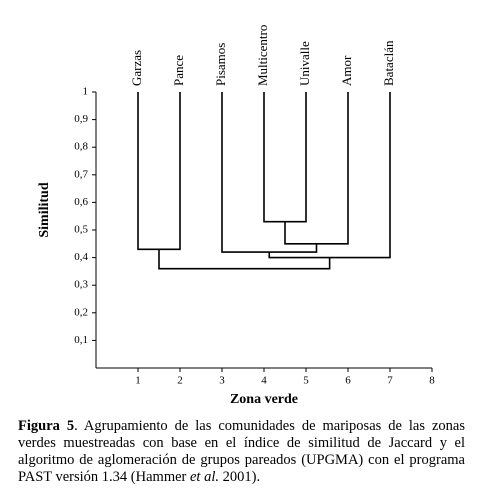 The image size is (483, 504). What do you see at coordinates (204, 477) in the screenshot?
I see `caption-italic: et al.` at bounding box center [204, 477].